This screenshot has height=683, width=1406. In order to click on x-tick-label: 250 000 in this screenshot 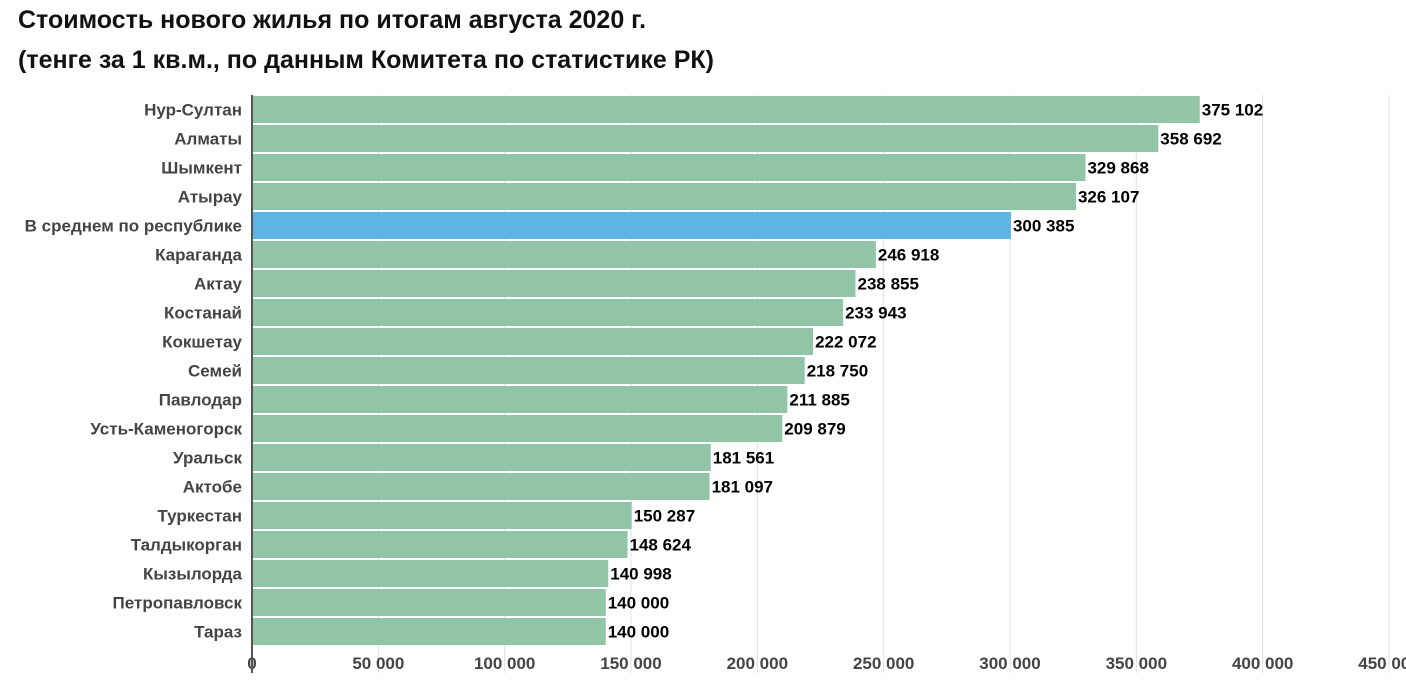, I will do `click(883, 663)`.